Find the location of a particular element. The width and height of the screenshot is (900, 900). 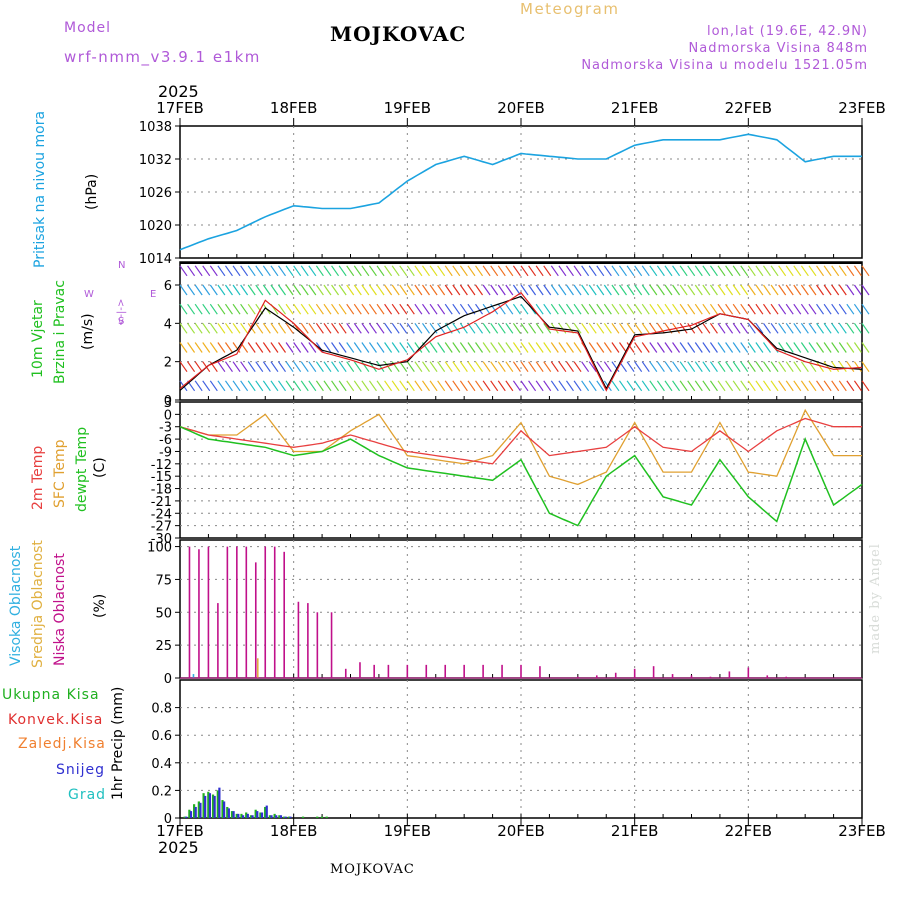

y-tick-label: 2 is located at coordinates (168, 363).